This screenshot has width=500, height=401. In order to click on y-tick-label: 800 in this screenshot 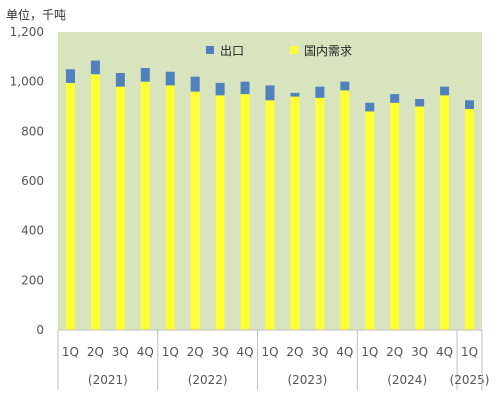, I will do `click(32, 131)`.